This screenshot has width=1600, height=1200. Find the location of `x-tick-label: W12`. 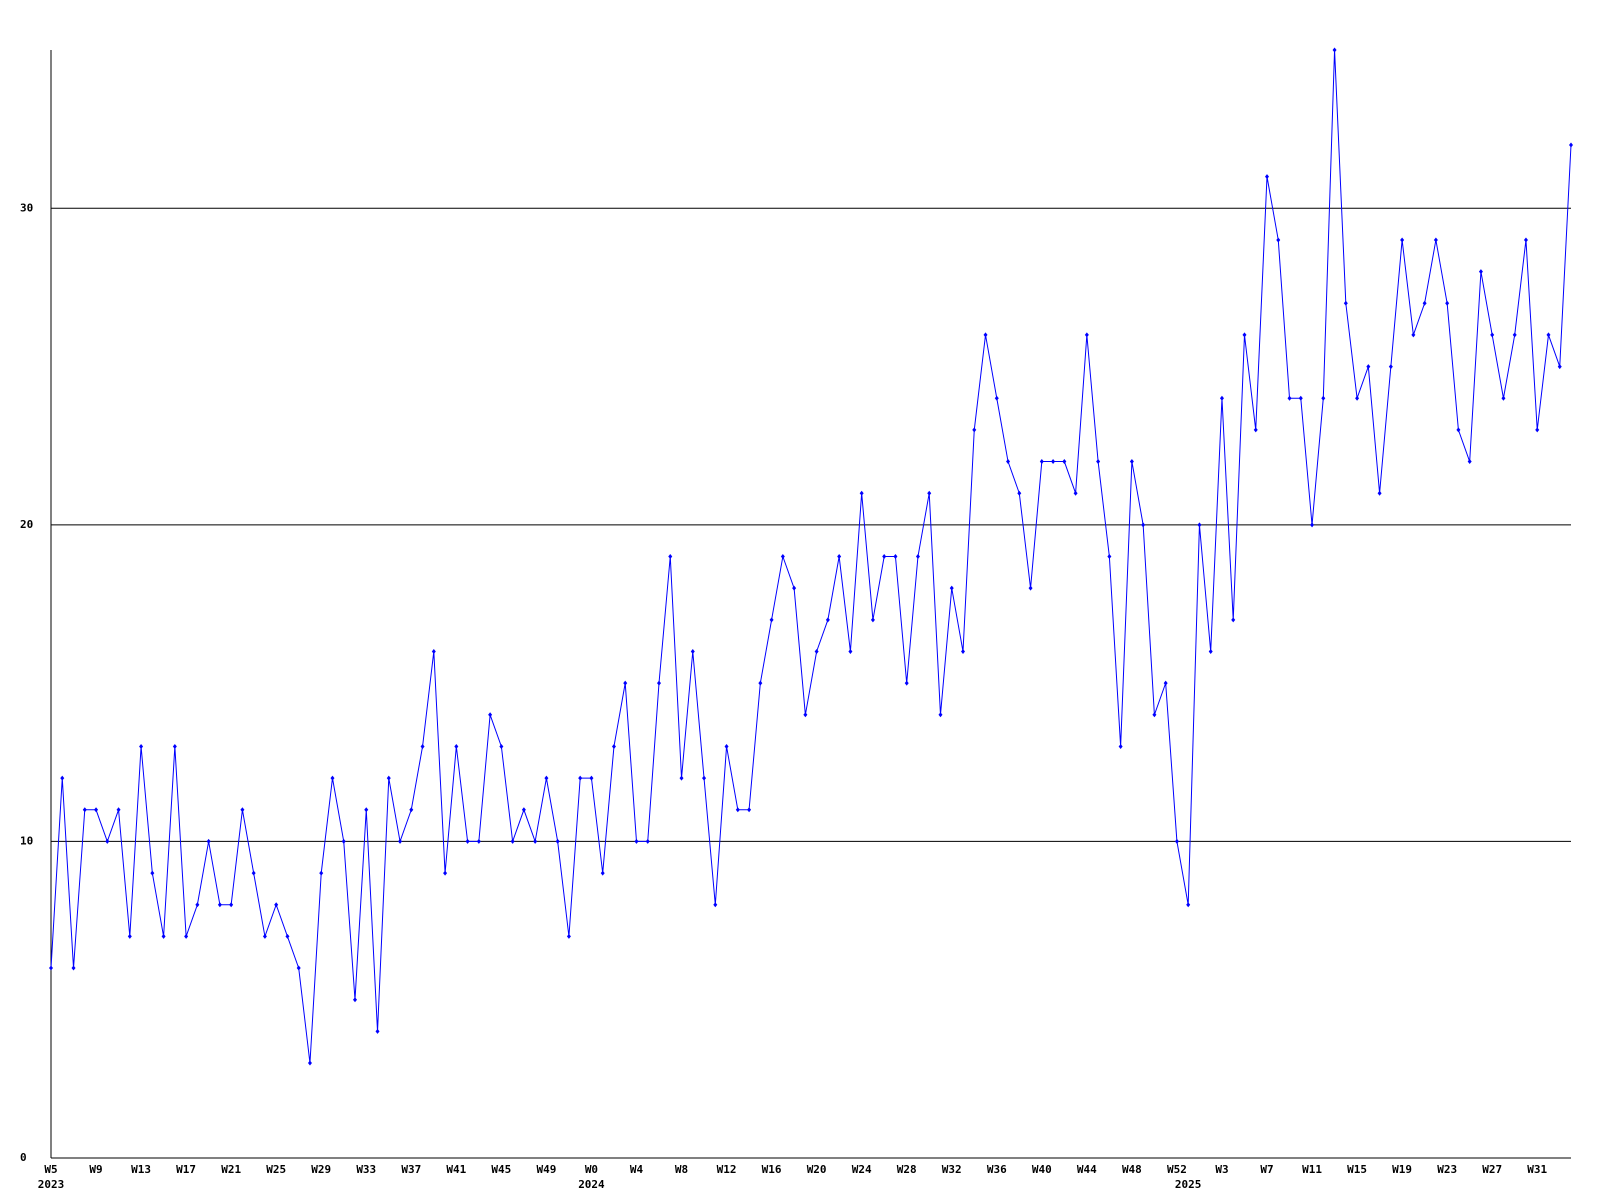

x-tick-label: W12 is located at coordinates (727, 1169).